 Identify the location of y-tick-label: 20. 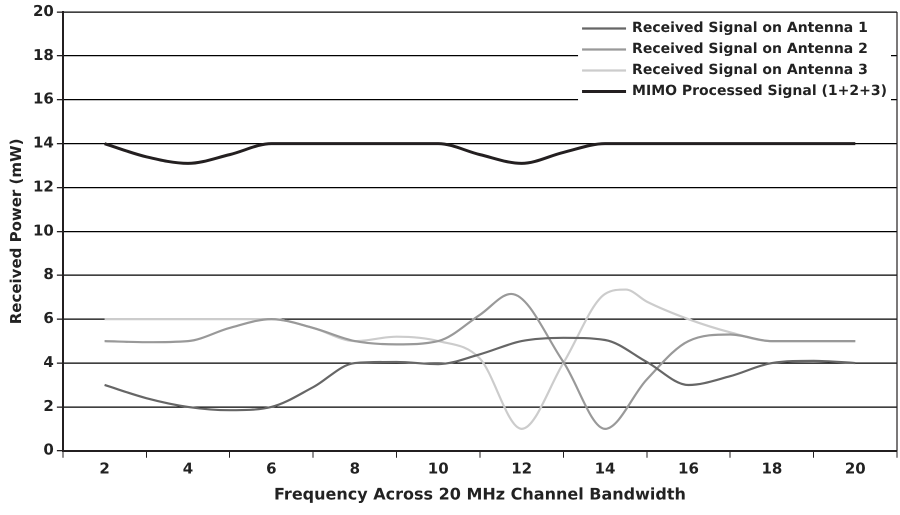
(43, 11).